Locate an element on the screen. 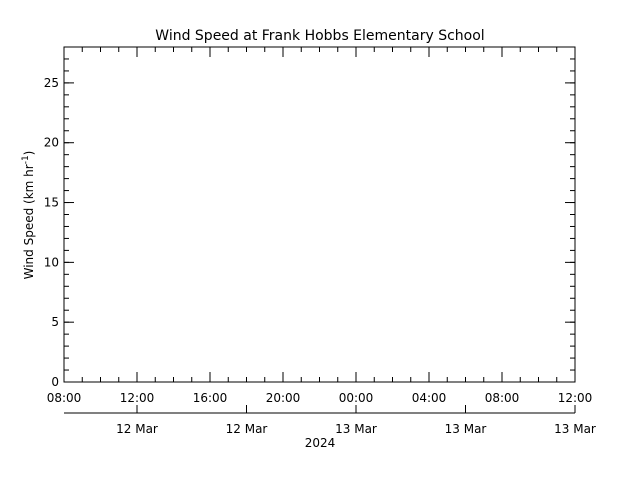 Image resolution: width=640 pixels, height=480 pixels. y-tick-label: 20 is located at coordinates (51, 143).